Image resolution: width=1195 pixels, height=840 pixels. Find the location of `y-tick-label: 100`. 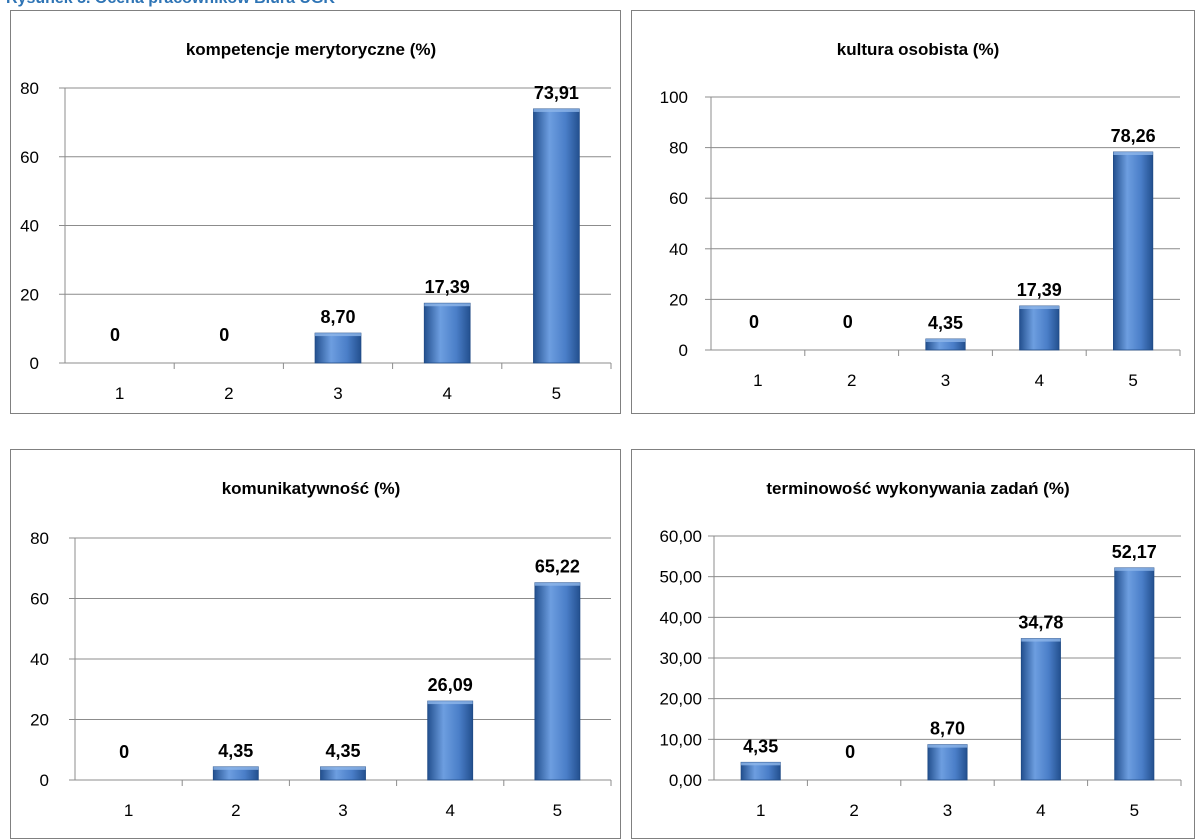

y-tick-label: 100 is located at coordinates (674, 97).